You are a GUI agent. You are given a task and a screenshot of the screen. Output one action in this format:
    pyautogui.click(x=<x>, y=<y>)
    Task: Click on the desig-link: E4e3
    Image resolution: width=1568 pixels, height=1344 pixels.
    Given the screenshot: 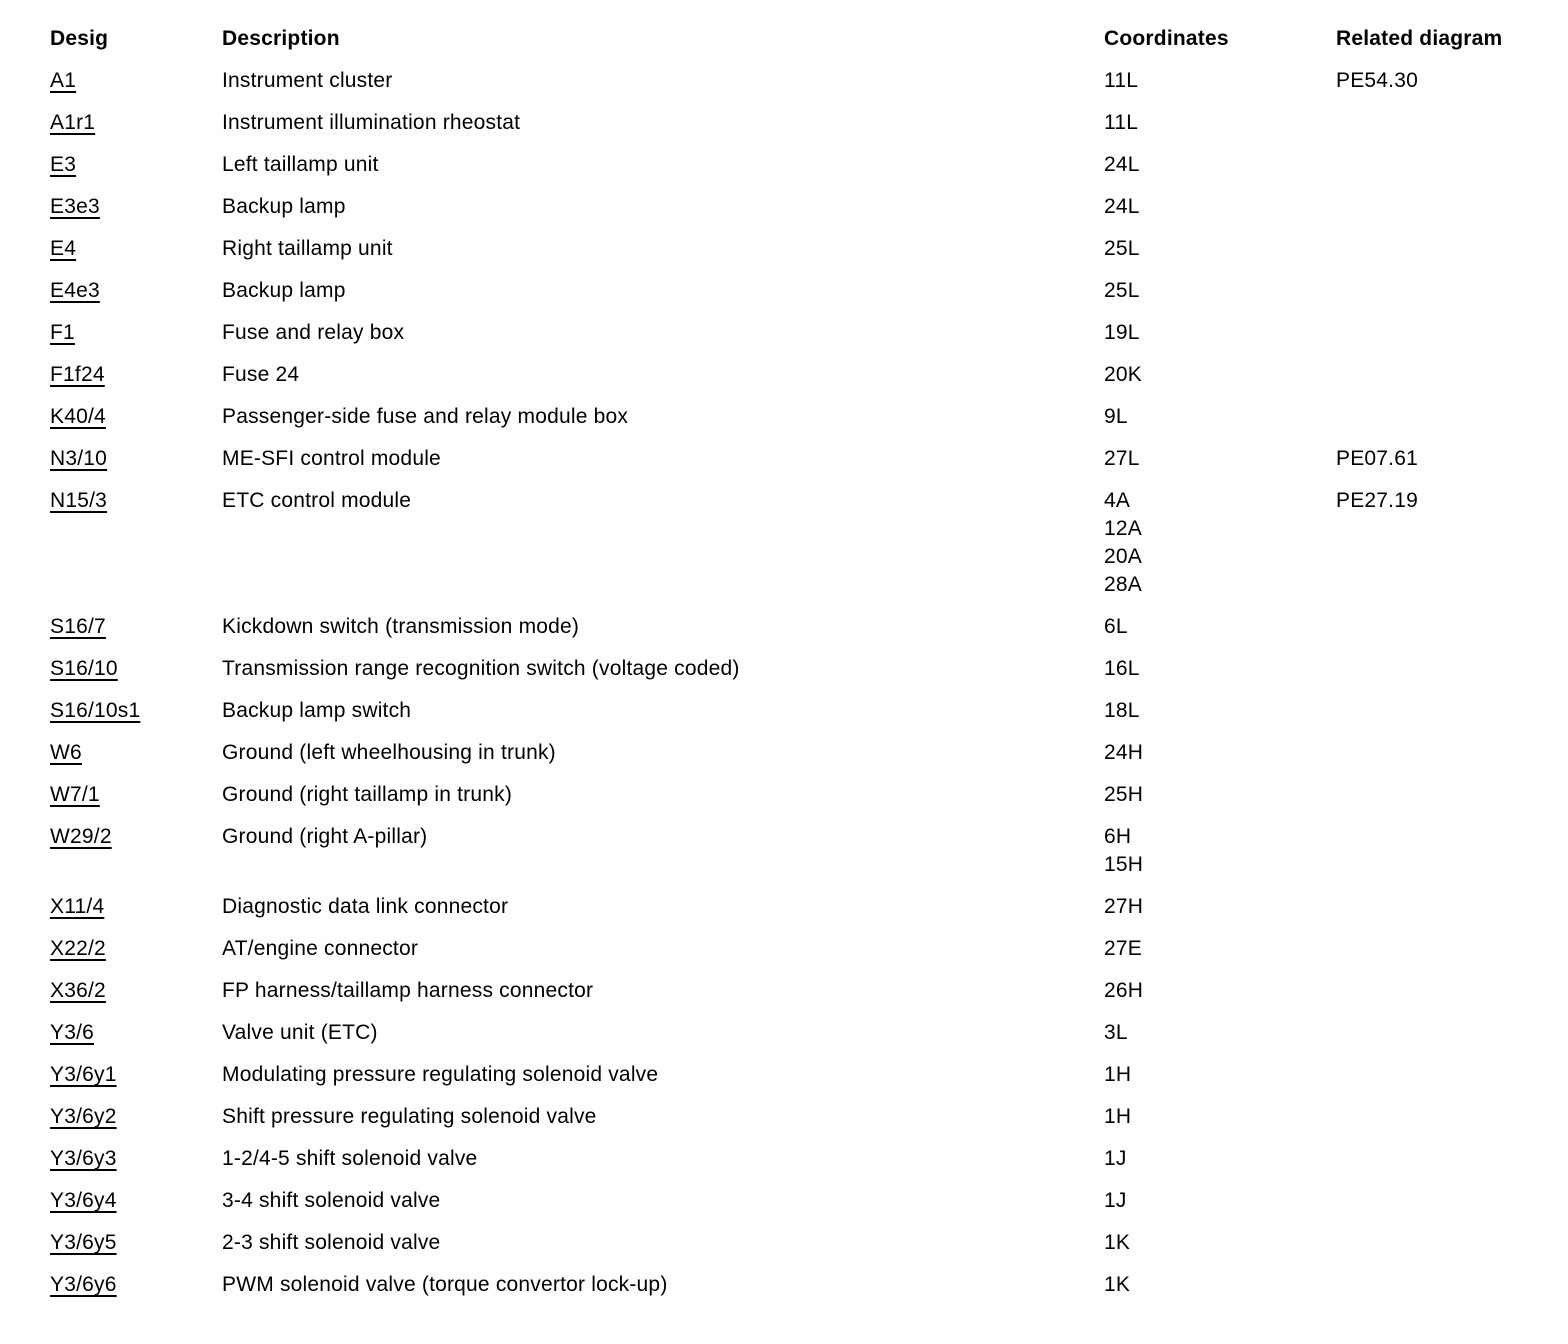 What is the action you would take?
    pyautogui.click(x=75, y=290)
    